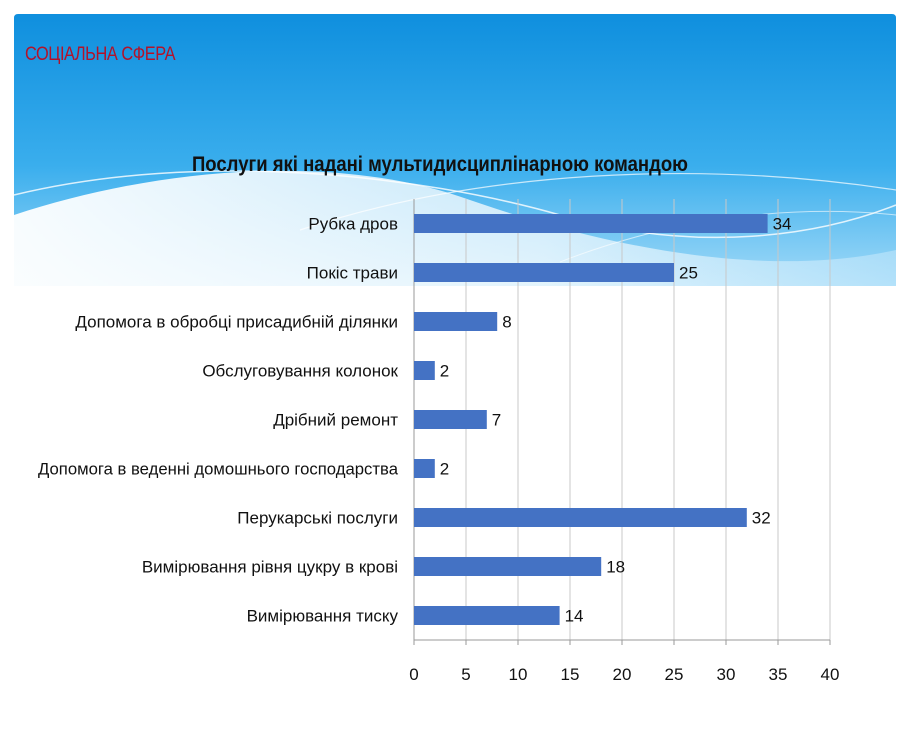 The height and width of the screenshot is (746, 906). What do you see at coordinates (236, 322) in the screenshot?
I see `category-label: Допомога в обробці присадибній ділянки` at bounding box center [236, 322].